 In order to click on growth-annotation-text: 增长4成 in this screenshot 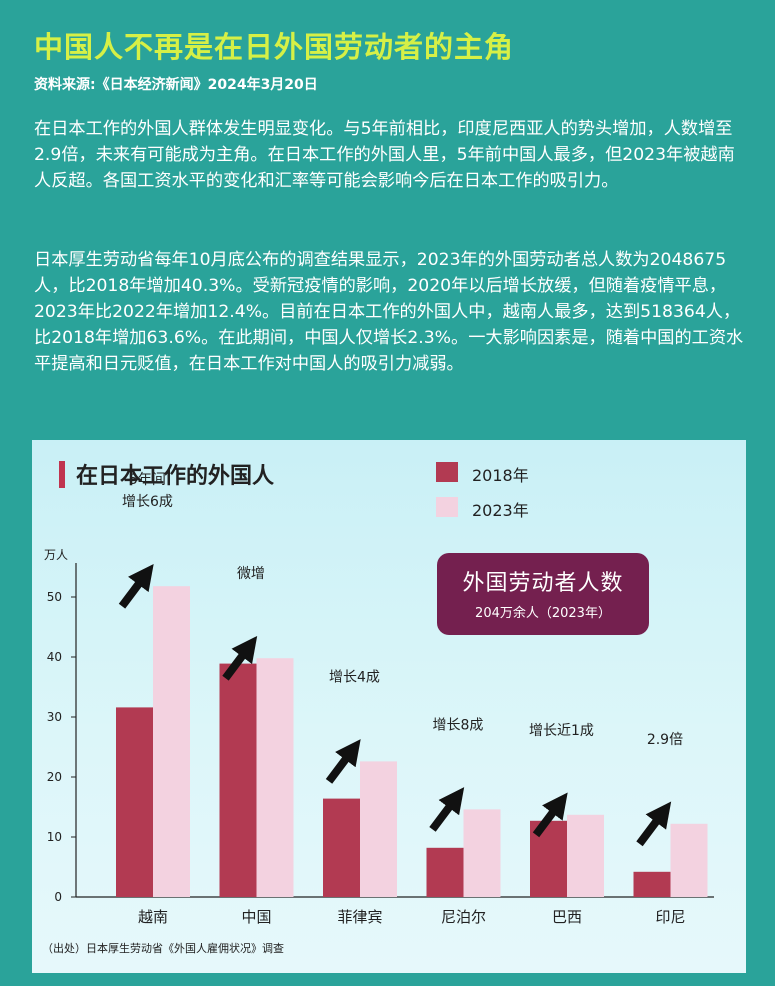, I will do `click(354, 677)`.